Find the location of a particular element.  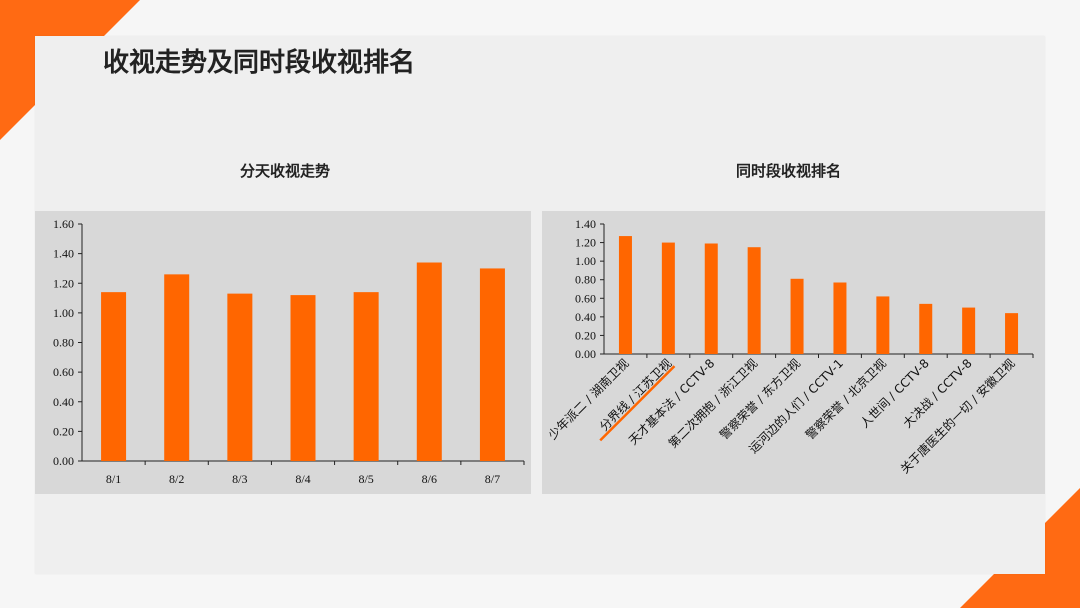

y-tick-label: 1.60 is located at coordinates (63, 224).